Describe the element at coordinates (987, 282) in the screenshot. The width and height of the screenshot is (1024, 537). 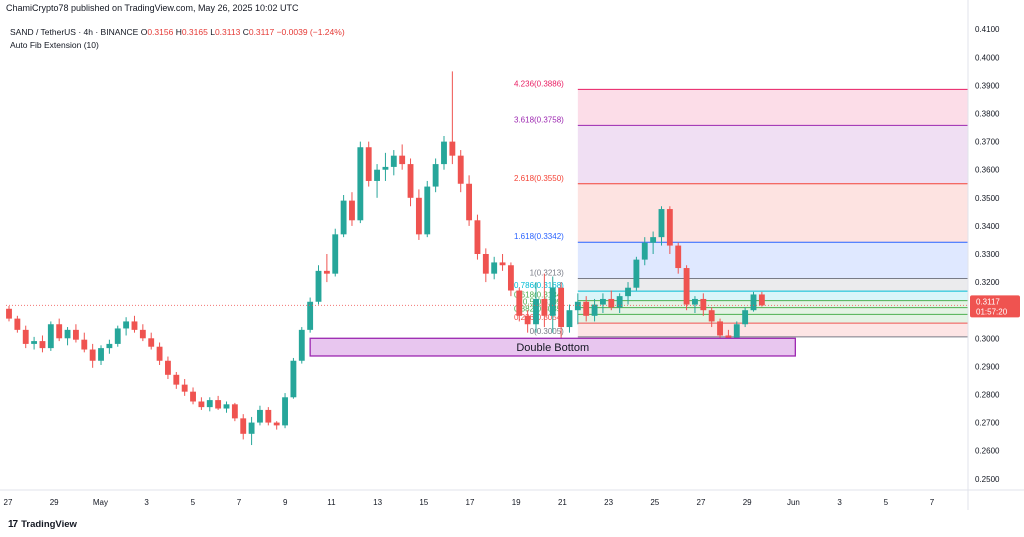
I see `price-tick-label: 0.3200` at that location.